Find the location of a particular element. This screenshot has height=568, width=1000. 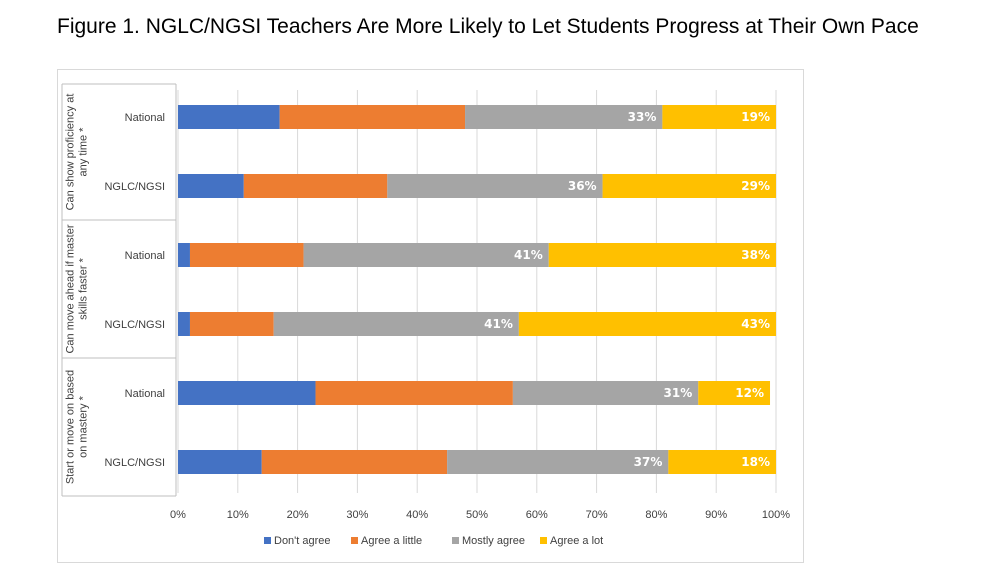

legend-label: Agree a lot is located at coordinates (576, 541).